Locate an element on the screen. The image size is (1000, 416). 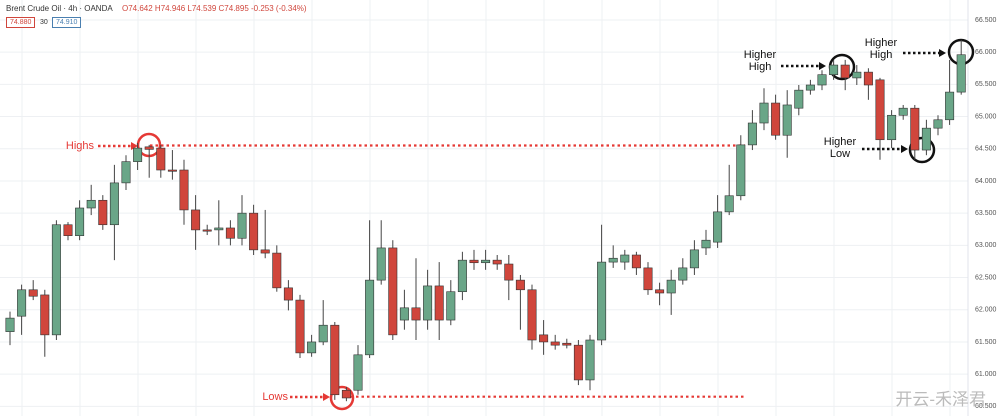
sell-price: 74.880 is located at coordinates (21, 22).